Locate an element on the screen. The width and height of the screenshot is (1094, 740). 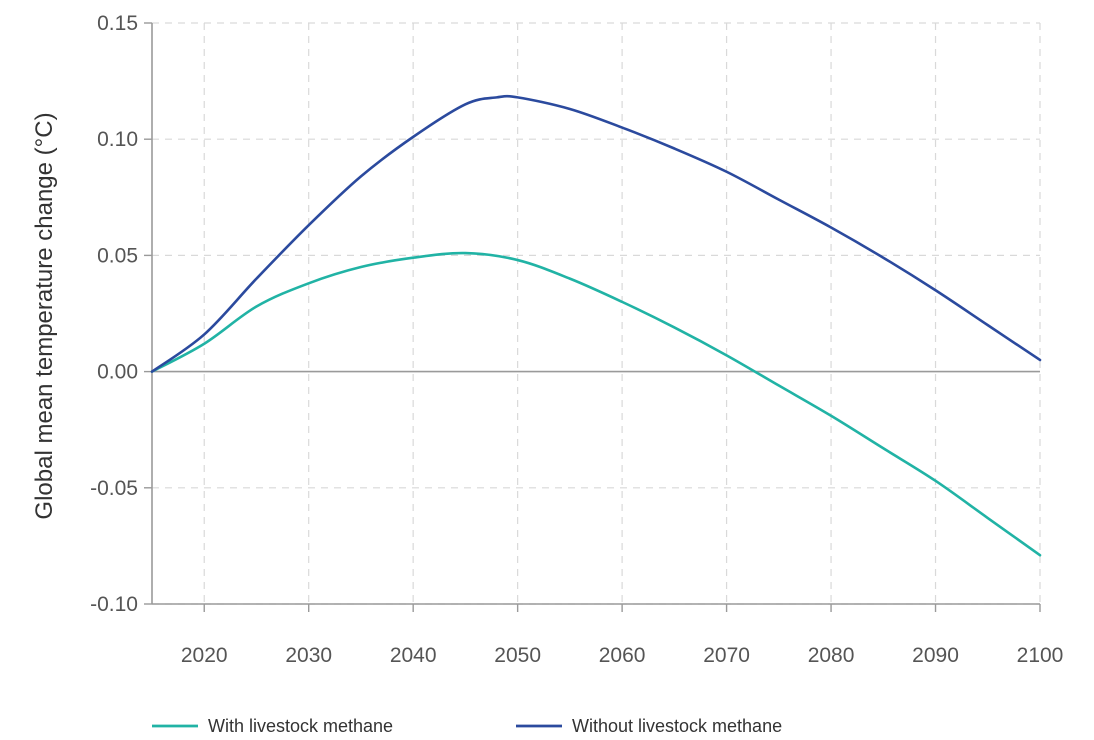
x-tick-label: 2020 is located at coordinates (204, 655).